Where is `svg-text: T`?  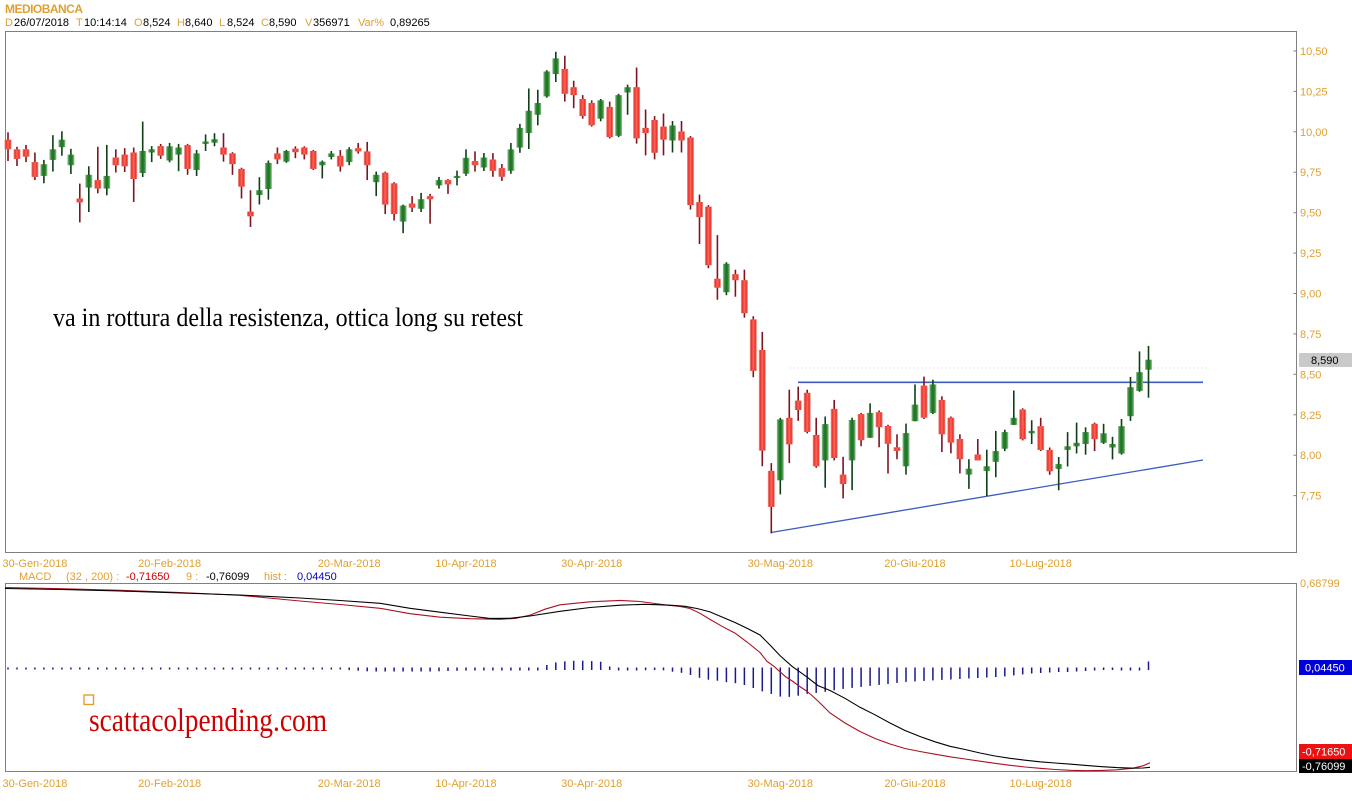
svg-text: T is located at coordinates (79, 23).